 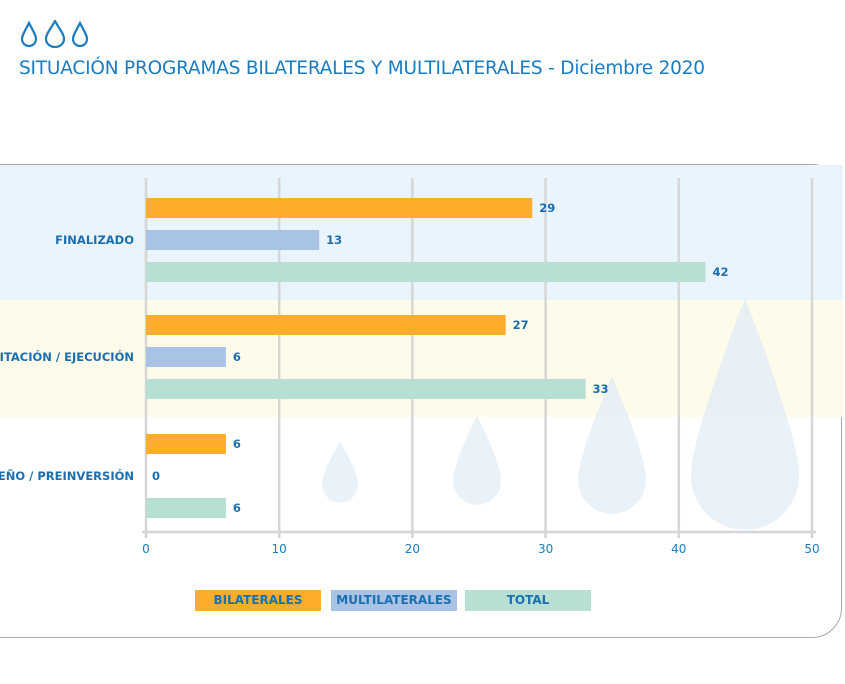 What do you see at coordinates (258, 600) in the screenshot?
I see `legend-bilaterales: BILATERALES` at bounding box center [258, 600].